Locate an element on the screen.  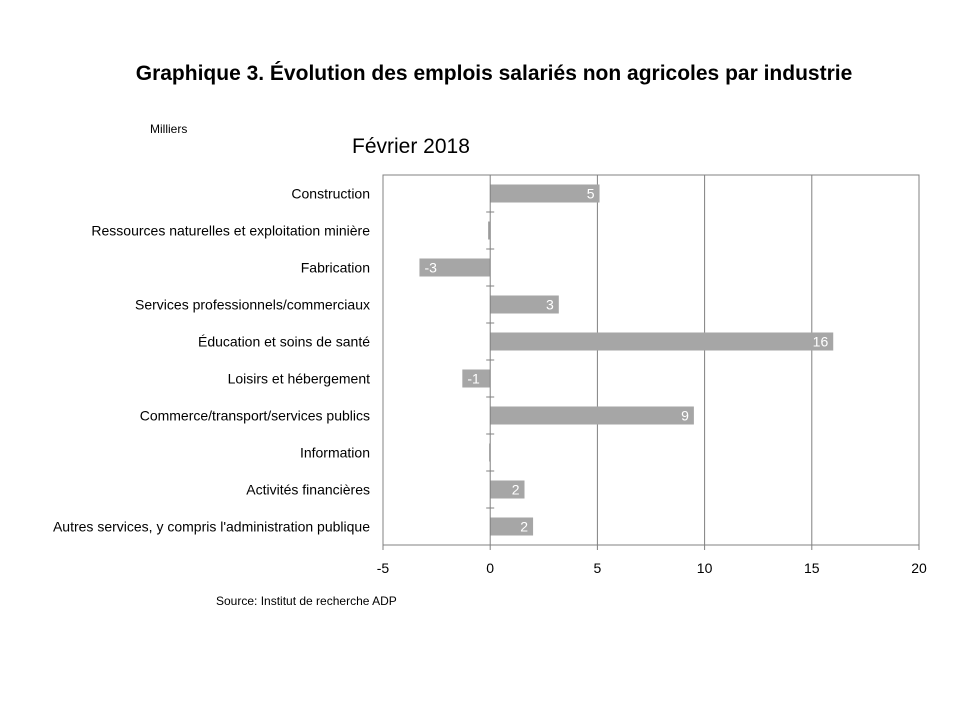
x-tick-label: 0 is located at coordinates (490, 568).